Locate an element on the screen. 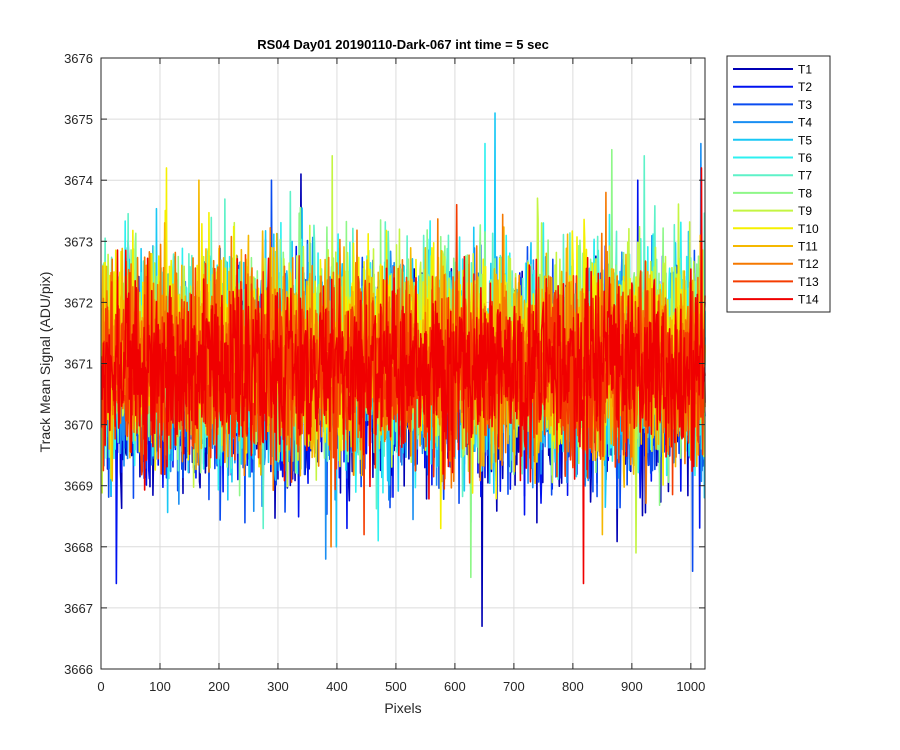 The image size is (900, 750). y-tick-label: 3668 is located at coordinates (78, 547).